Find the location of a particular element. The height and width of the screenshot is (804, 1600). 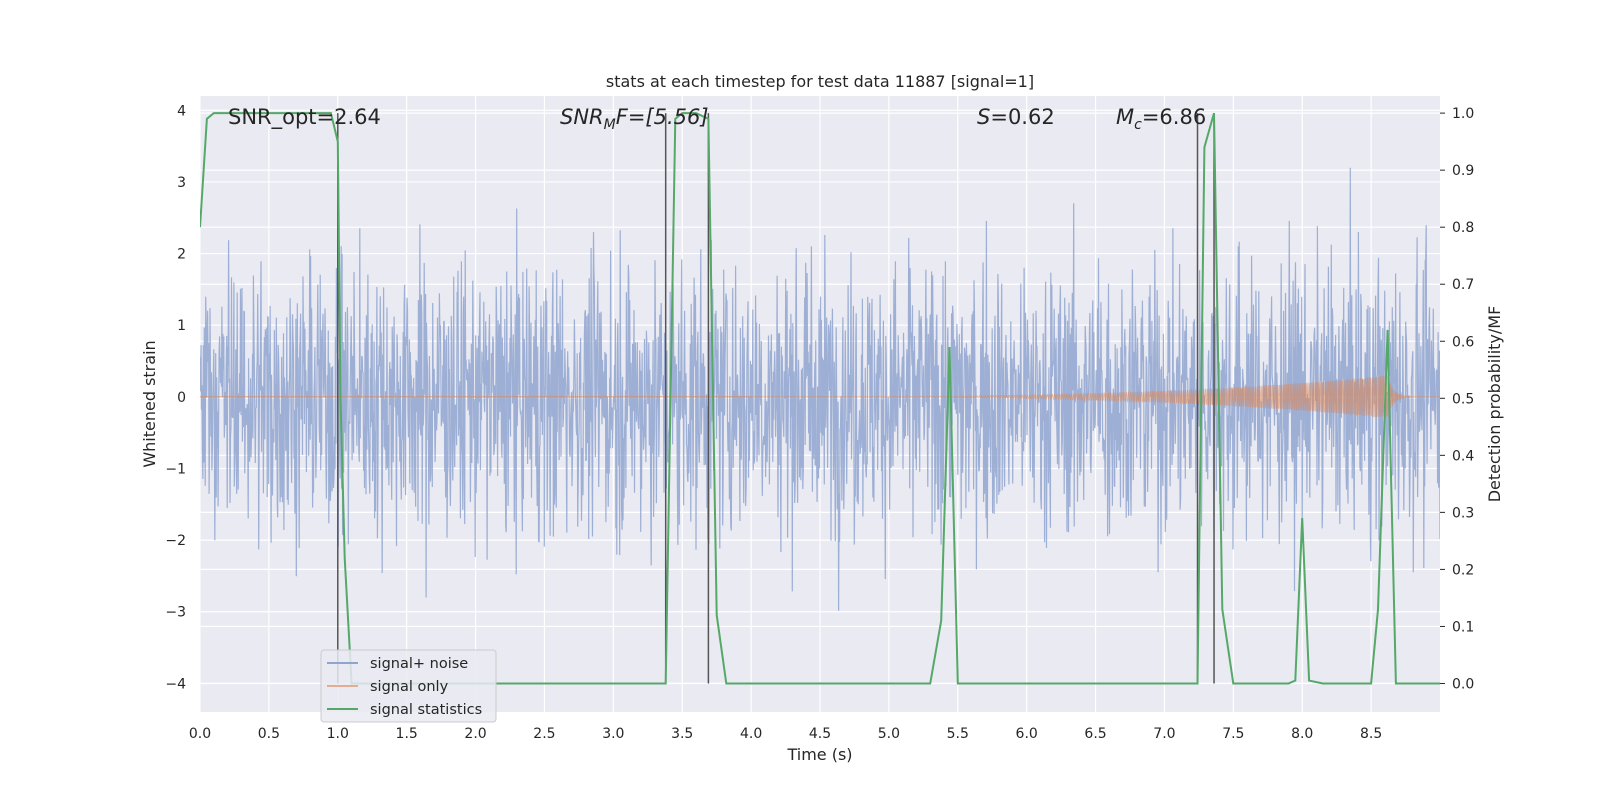

signal-chirp-trace is located at coordinates (1095, 396).